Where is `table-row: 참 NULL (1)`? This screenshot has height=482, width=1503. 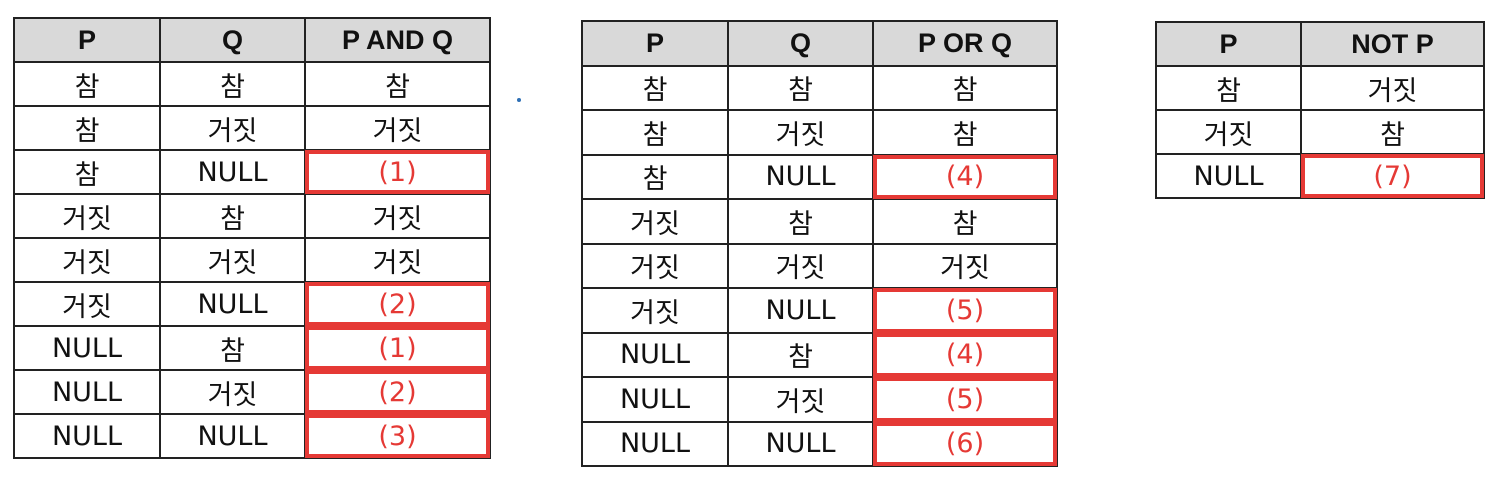
table-row: 참 NULL (1) is located at coordinates (252, 172).